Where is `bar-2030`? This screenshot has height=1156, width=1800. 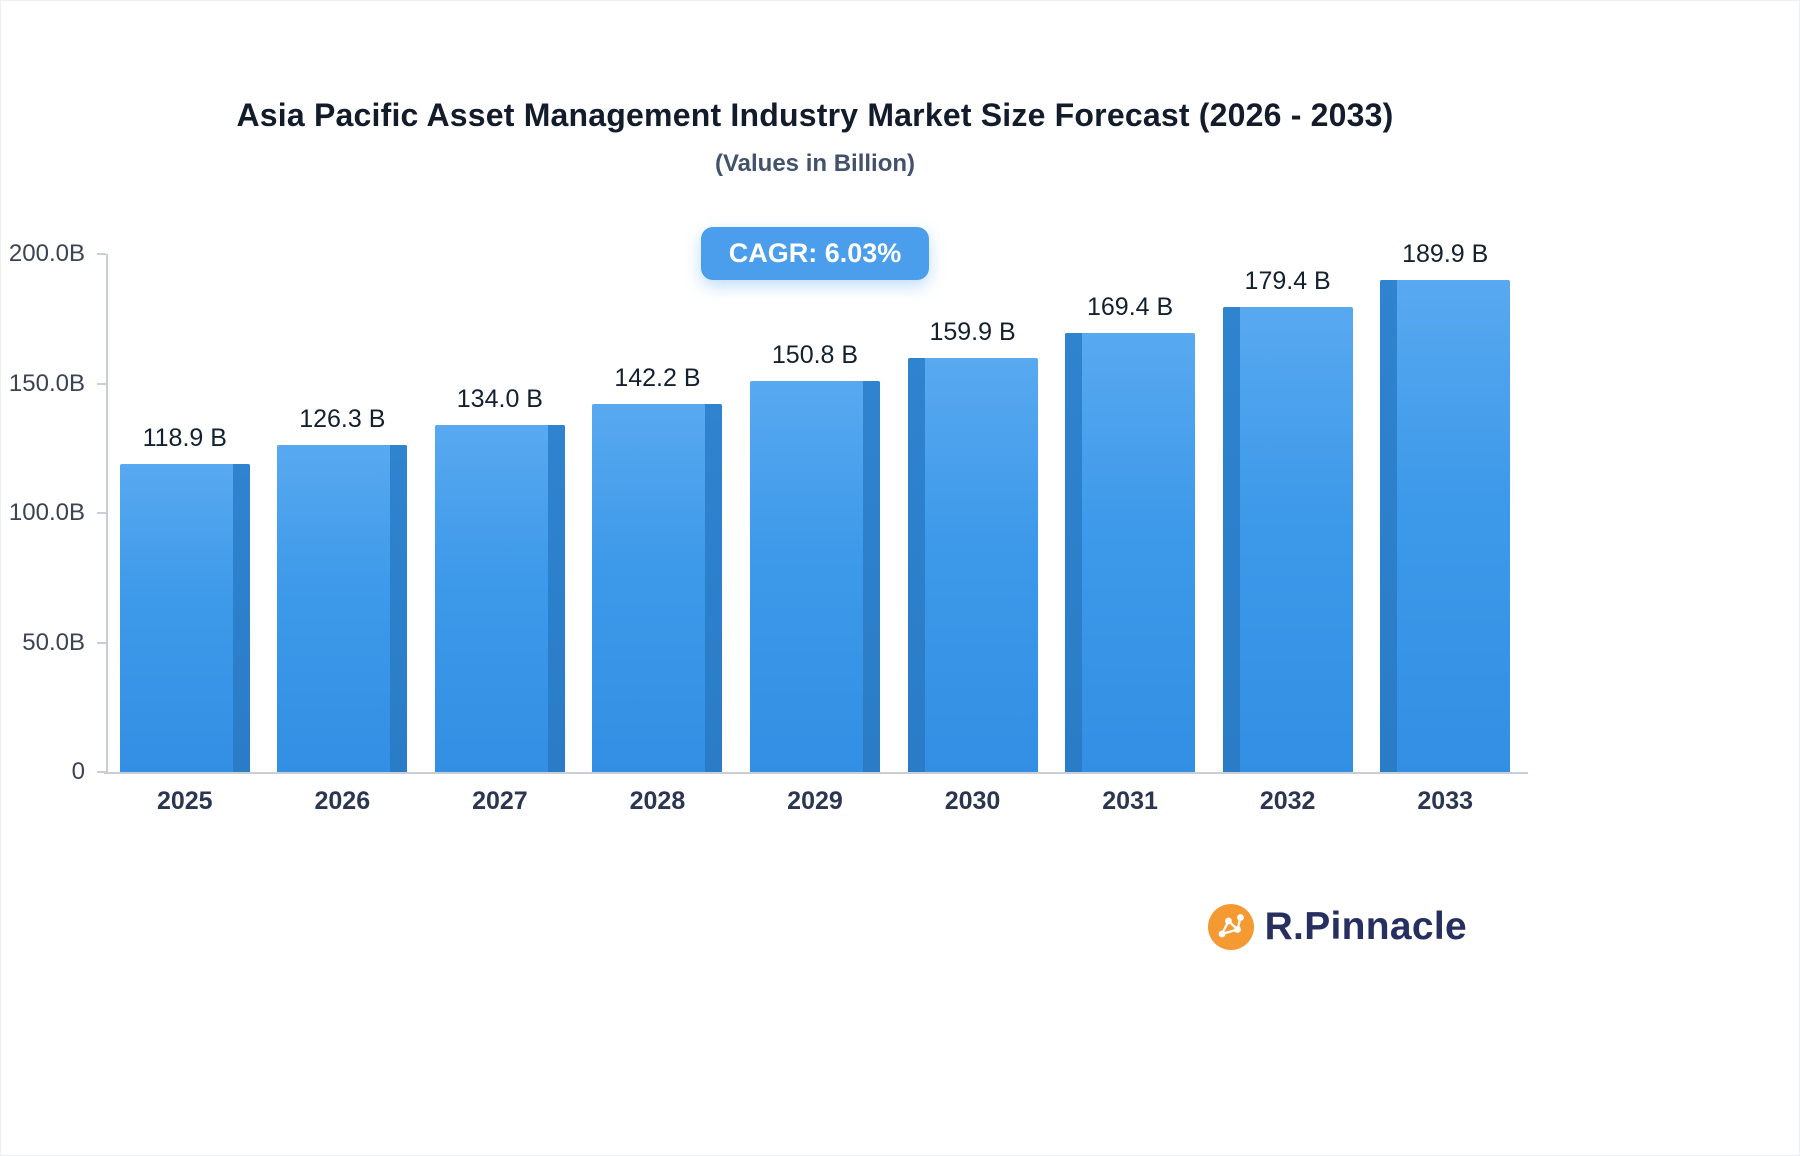 bar-2030 is located at coordinates (972, 565).